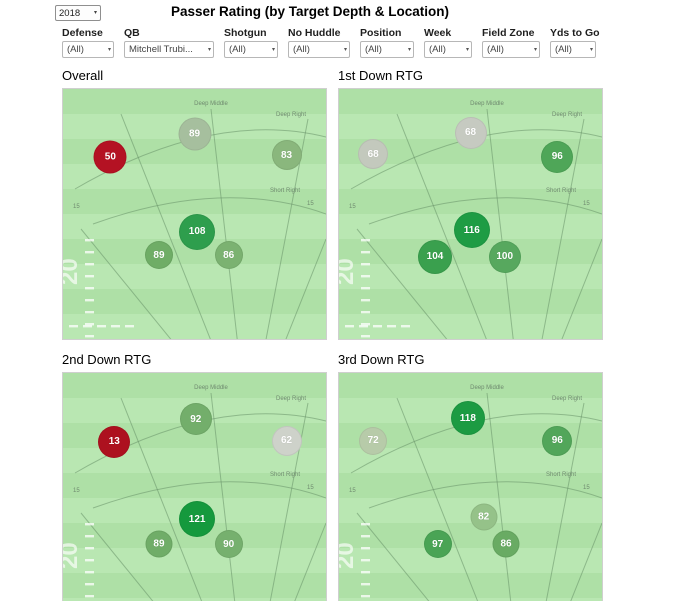  Describe the element at coordinates (132, 33) in the screenshot. I see `filter-label: QB` at that location.